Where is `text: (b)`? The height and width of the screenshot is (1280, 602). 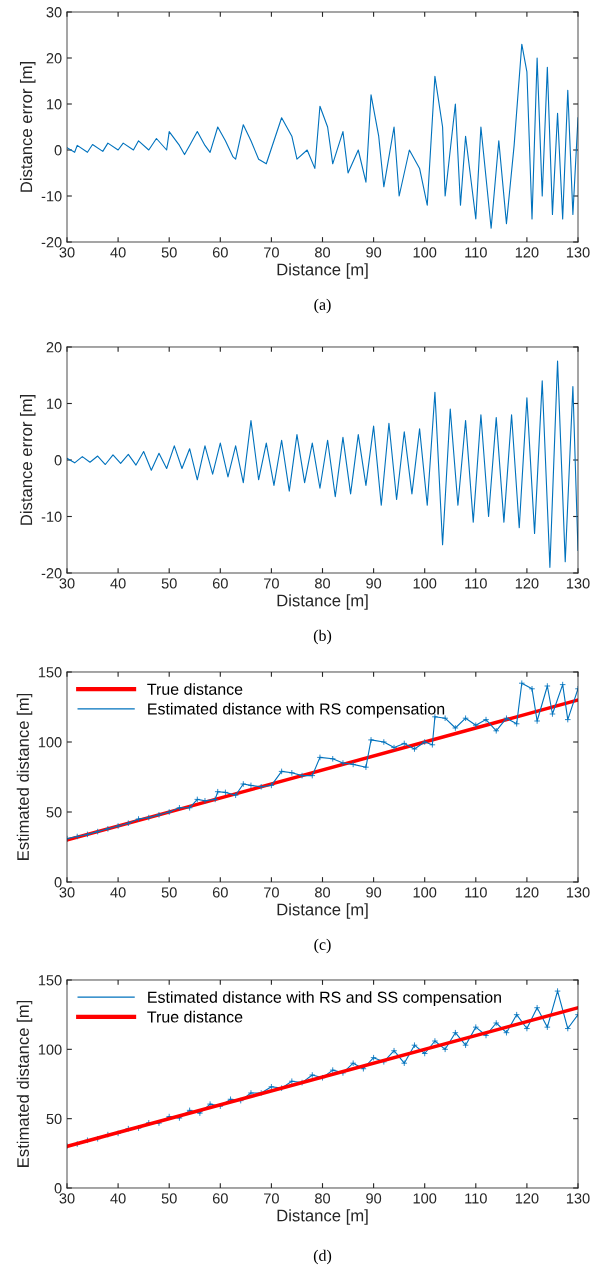
text: (b) is located at coordinates (322, 637).